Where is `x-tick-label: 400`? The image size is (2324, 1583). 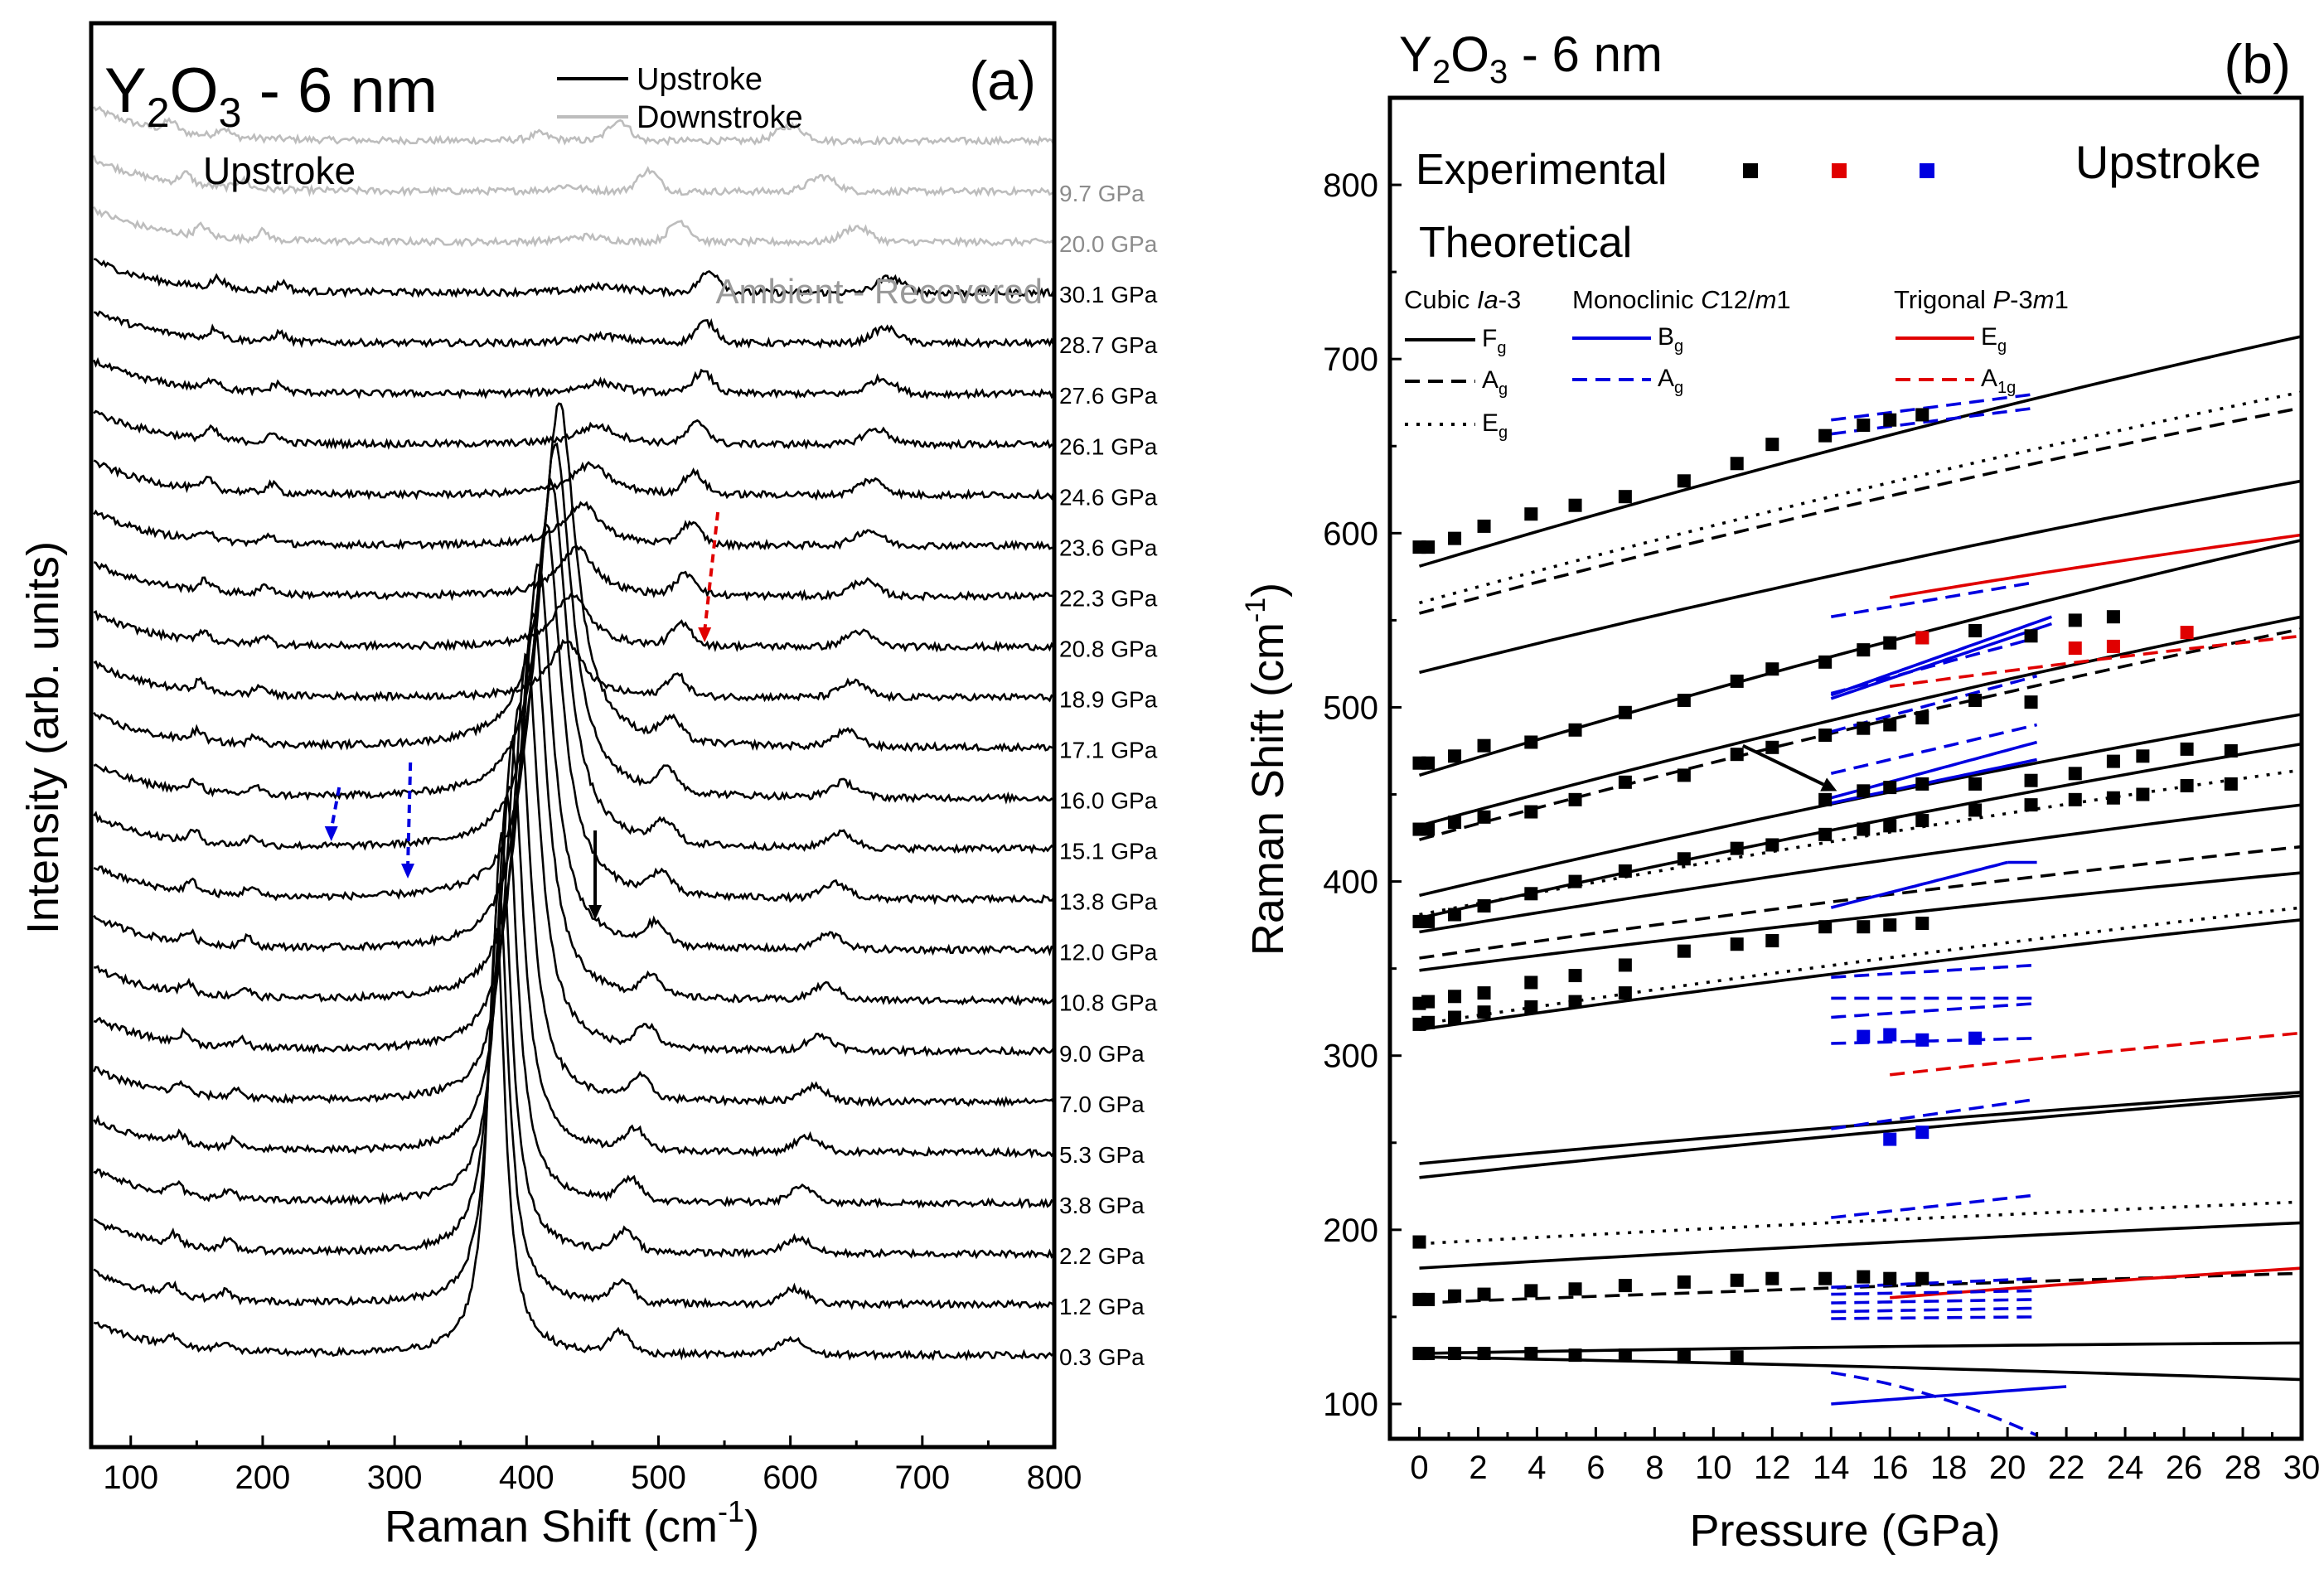 x-tick-label: 400 is located at coordinates (526, 1478).